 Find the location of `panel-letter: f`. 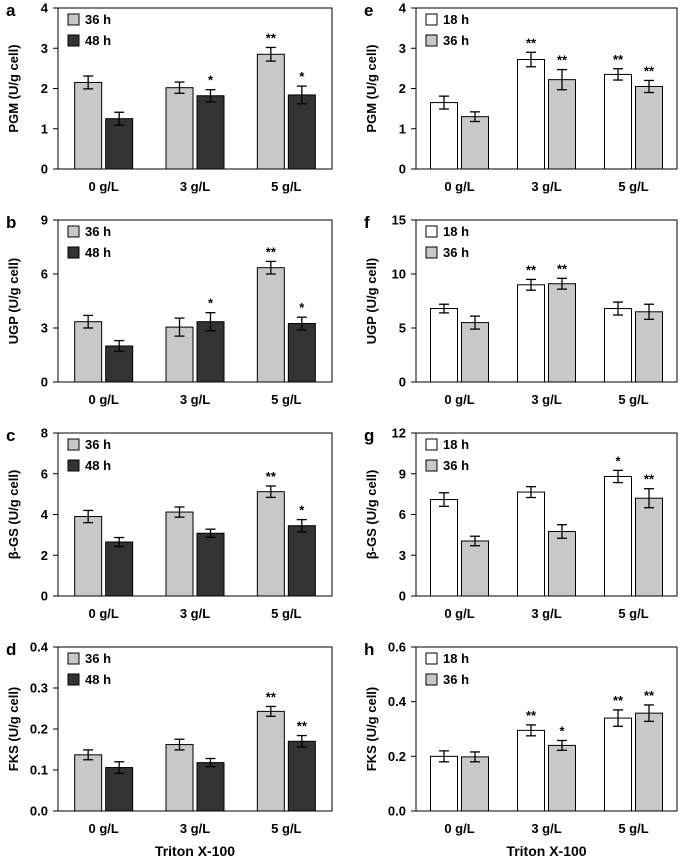

panel-letter: f is located at coordinates (367, 222).